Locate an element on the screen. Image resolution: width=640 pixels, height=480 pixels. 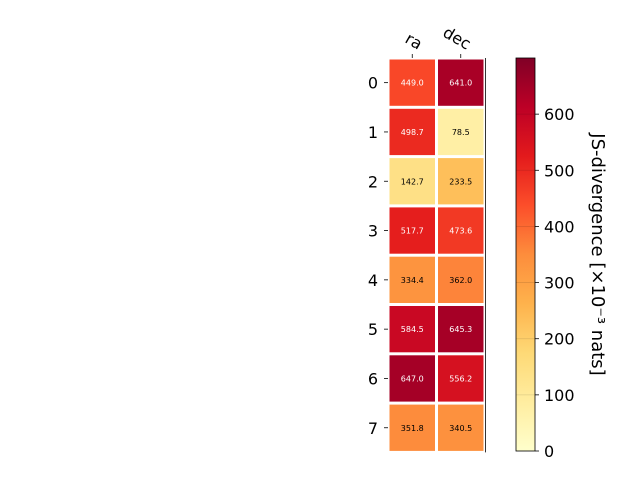
column-tick-label: ra is located at coordinates (414, 41).